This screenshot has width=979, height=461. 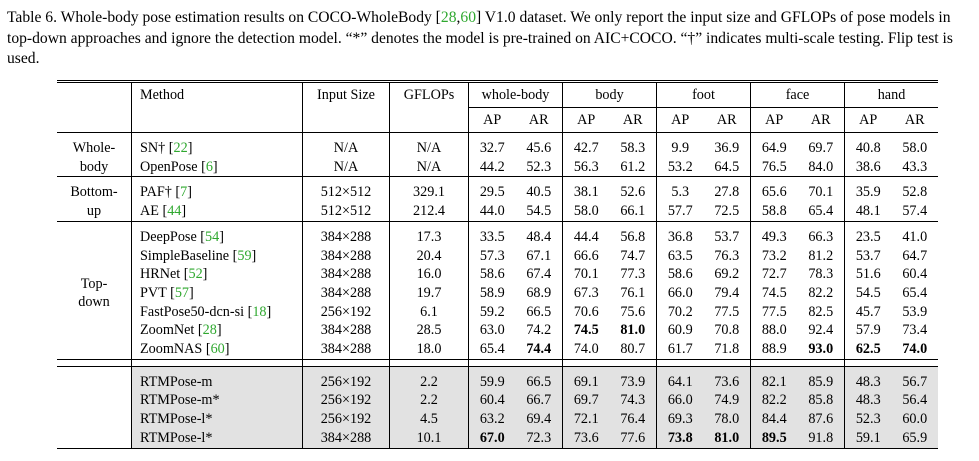 I want to click on metric-value-cell: 54.5, so click(x=539, y=211).